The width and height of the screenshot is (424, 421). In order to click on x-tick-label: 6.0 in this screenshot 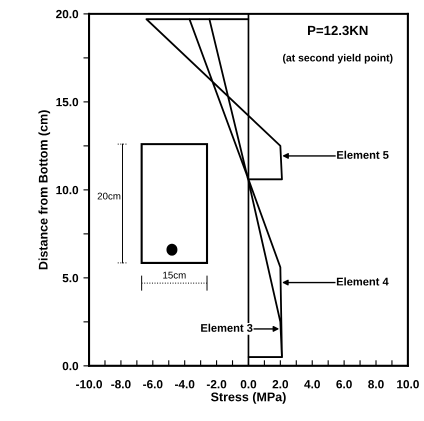, I will do `click(344, 384)`.